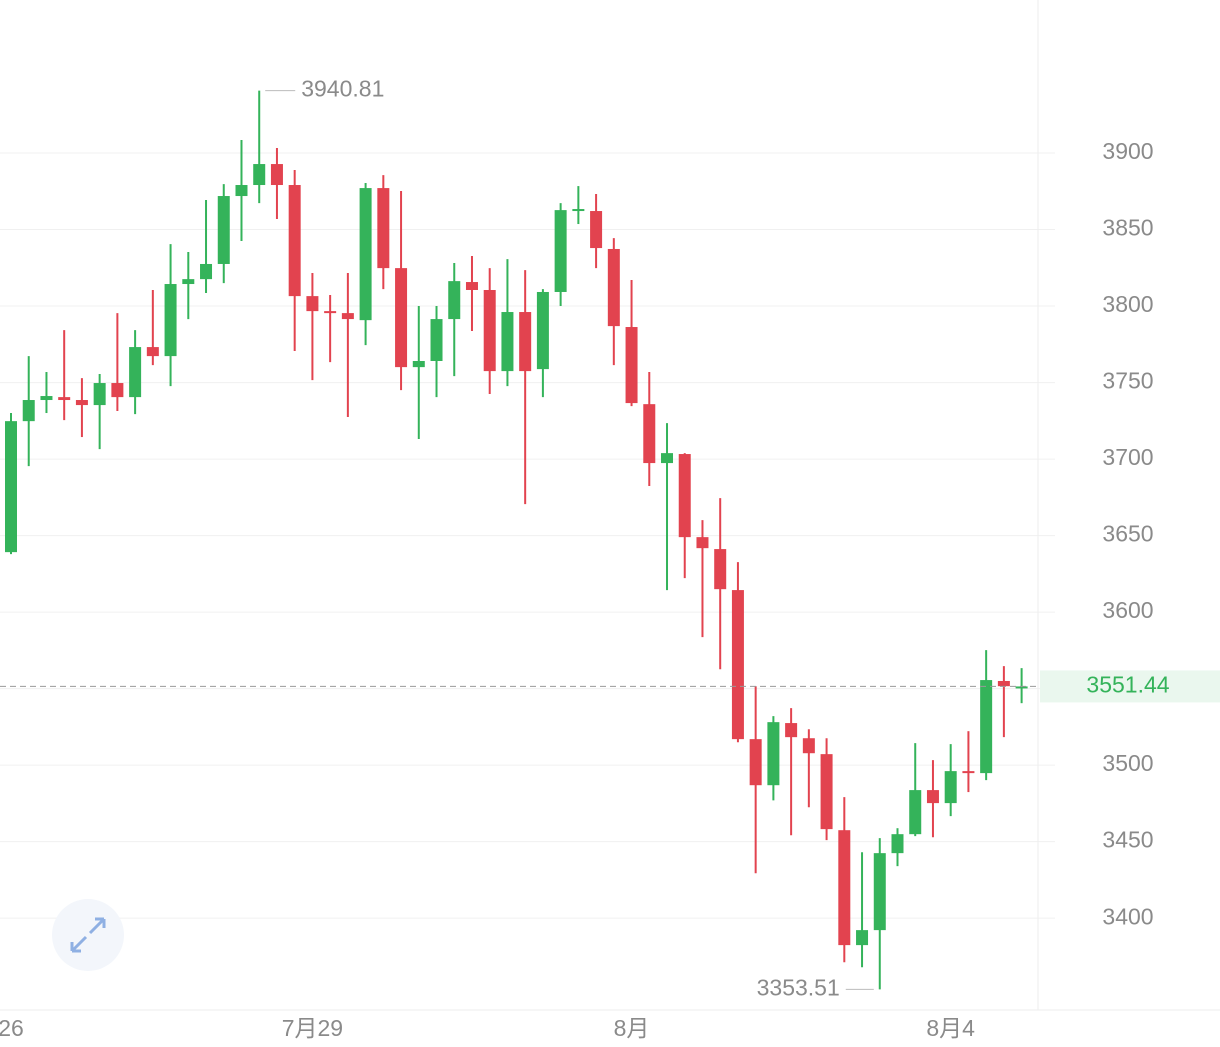 The image size is (1220, 1047). Describe the element at coordinates (12, 1028) in the screenshot. I see `x-tick-label: 26` at that location.